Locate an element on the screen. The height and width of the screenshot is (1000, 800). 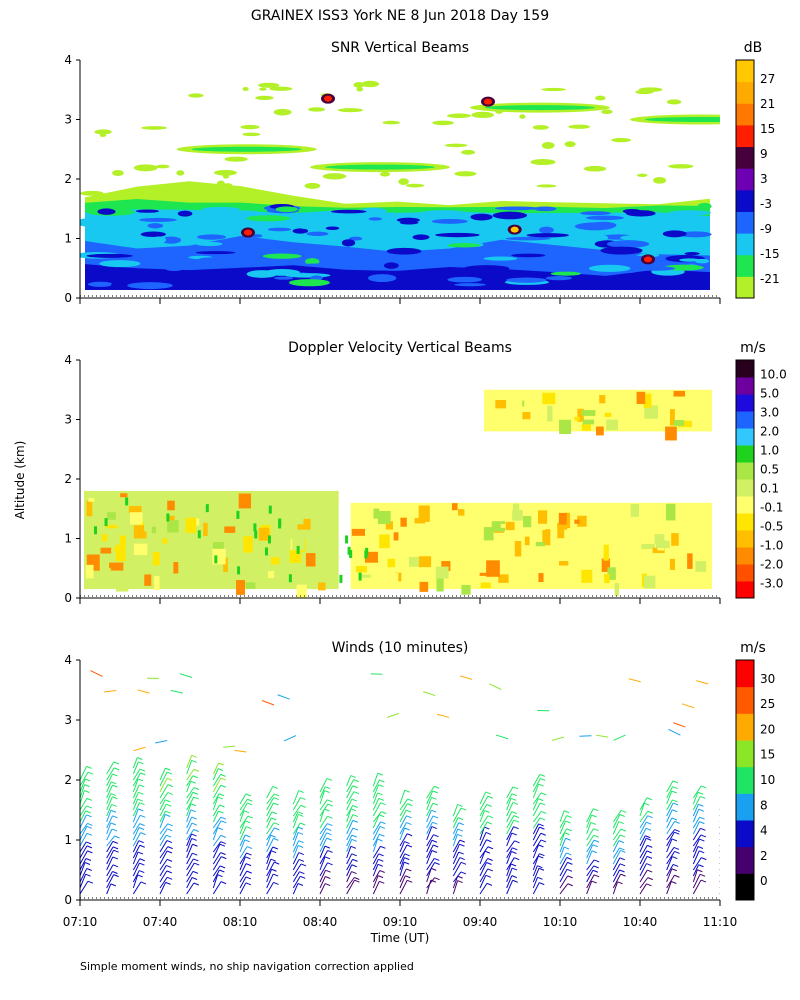
colorbar-tick-label: 0.1 is located at coordinates (769, 489).